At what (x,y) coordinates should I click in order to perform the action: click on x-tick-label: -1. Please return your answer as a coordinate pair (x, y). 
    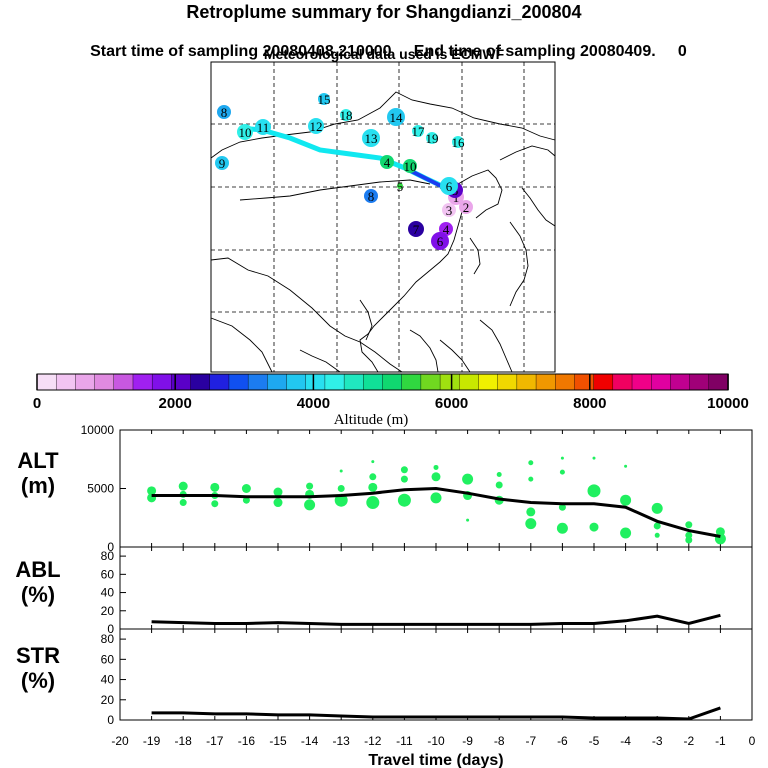
    Looking at the image, I should click on (720, 741).